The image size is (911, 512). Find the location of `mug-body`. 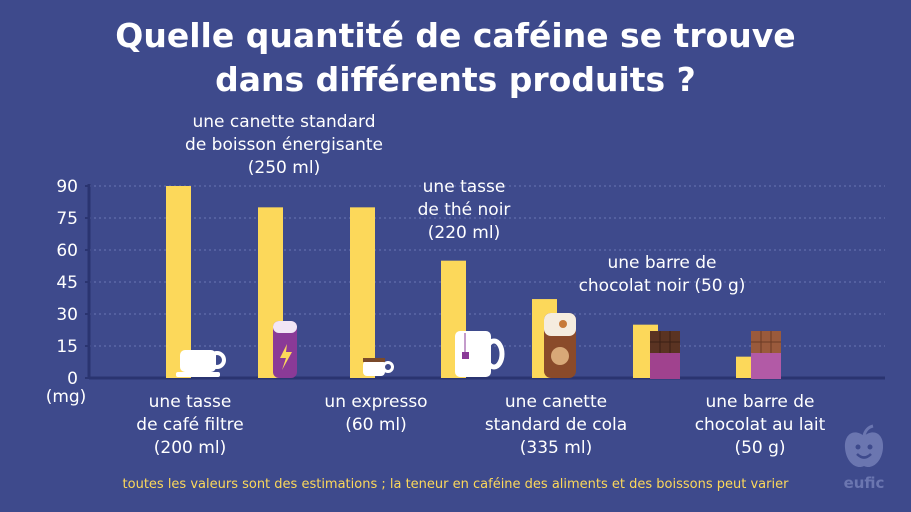

mug-body is located at coordinates (473, 354).